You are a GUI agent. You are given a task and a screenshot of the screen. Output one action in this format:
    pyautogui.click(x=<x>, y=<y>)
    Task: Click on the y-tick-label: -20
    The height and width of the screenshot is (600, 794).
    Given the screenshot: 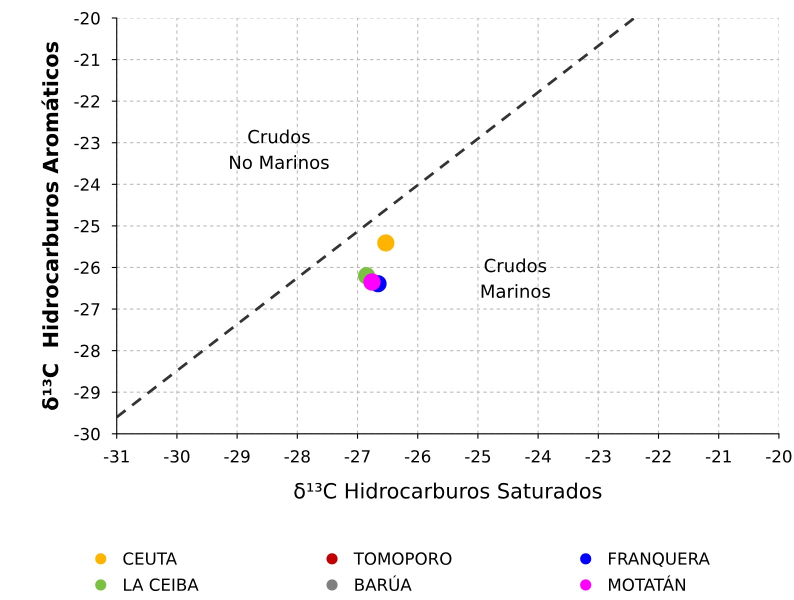 What is the action you would take?
    pyautogui.click(x=87, y=18)
    